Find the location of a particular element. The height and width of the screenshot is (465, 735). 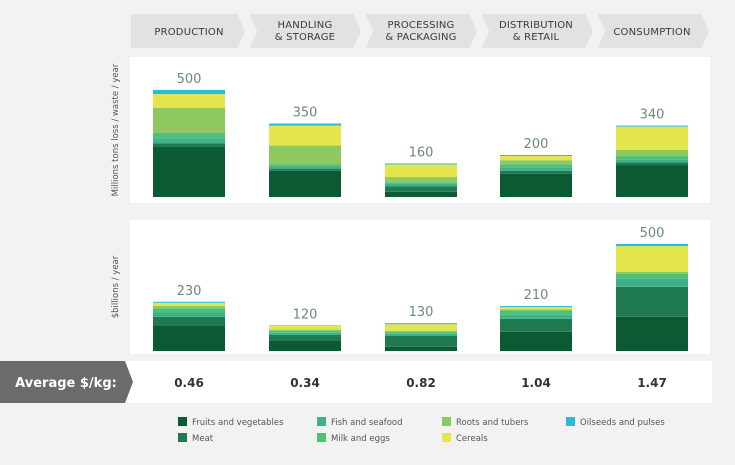

bar-total-label: 200 is located at coordinates (536, 144).